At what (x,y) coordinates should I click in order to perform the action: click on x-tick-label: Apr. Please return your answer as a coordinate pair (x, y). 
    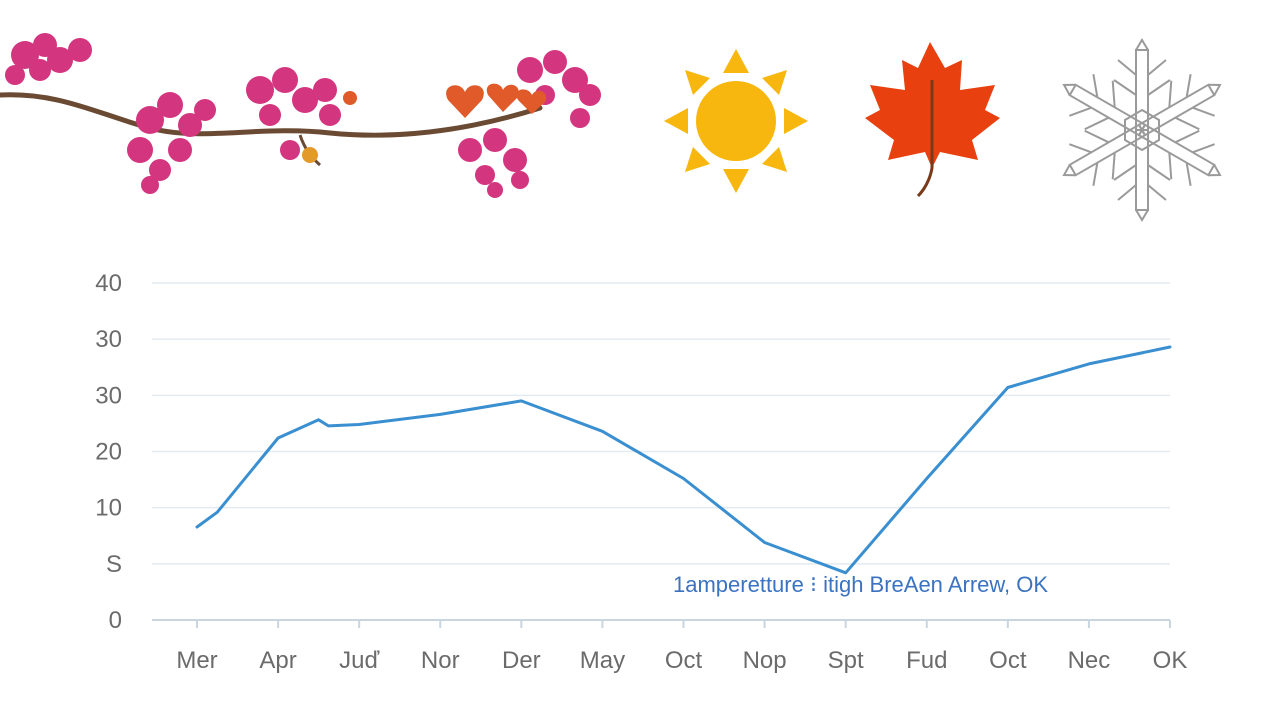
    Looking at the image, I should click on (277, 660).